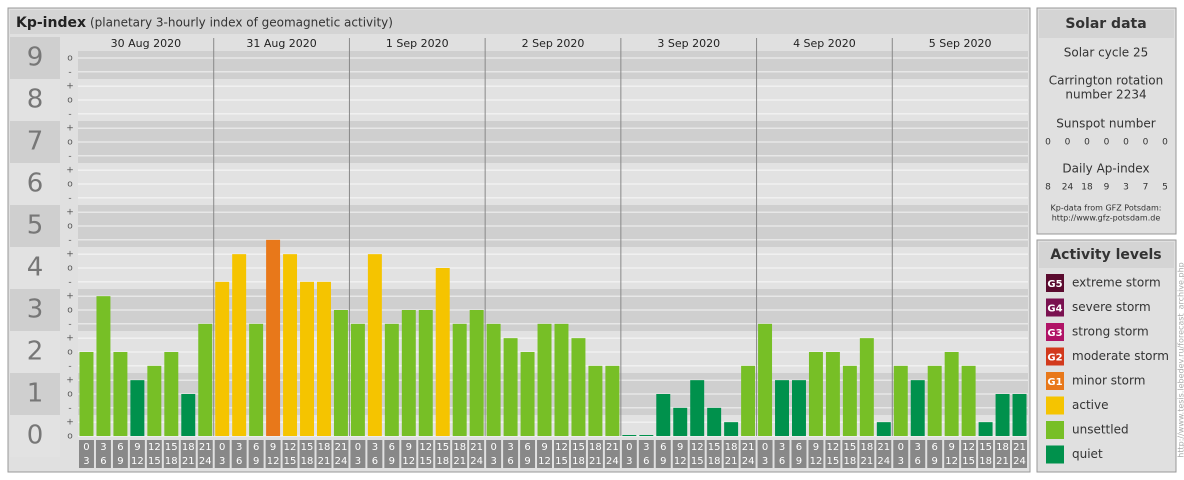 Image resolution: width=1184 pixels, height=480 pixels. What do you see at coordinates (1108, 381) in the screenshot?
I see `legend-label: minor storm` at bounding box center [1108, 381].